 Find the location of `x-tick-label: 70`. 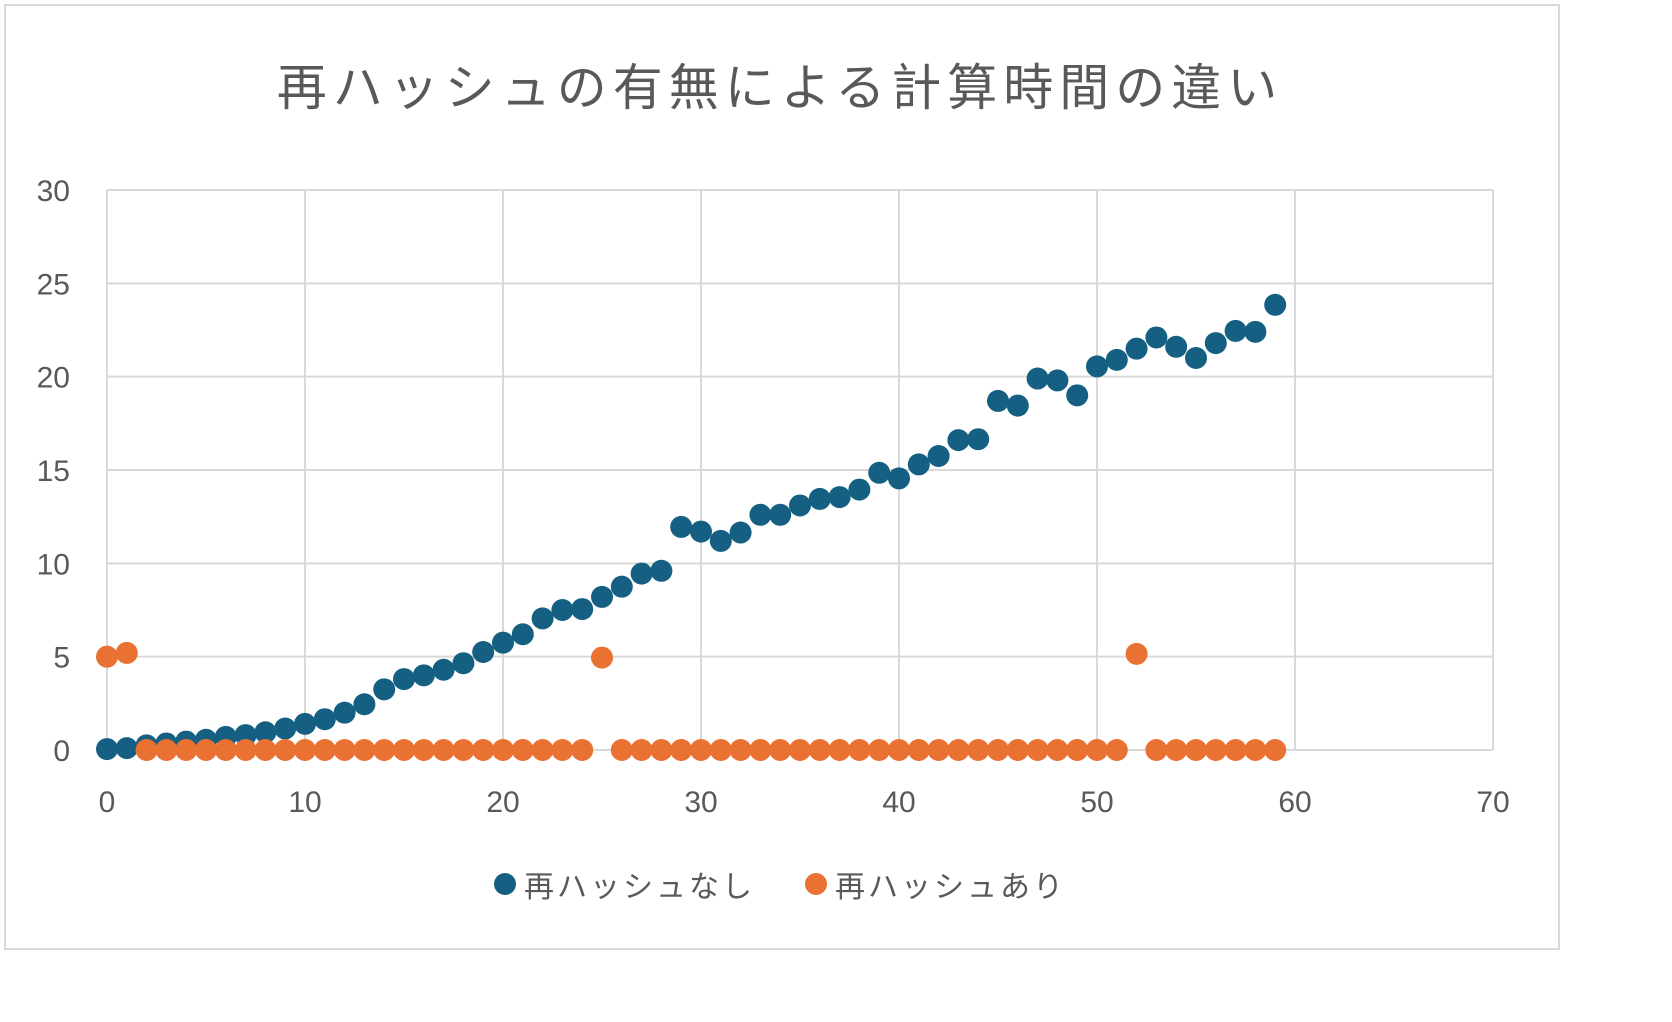

x-tick-label: 70 is located at coordinates (1492, 802).